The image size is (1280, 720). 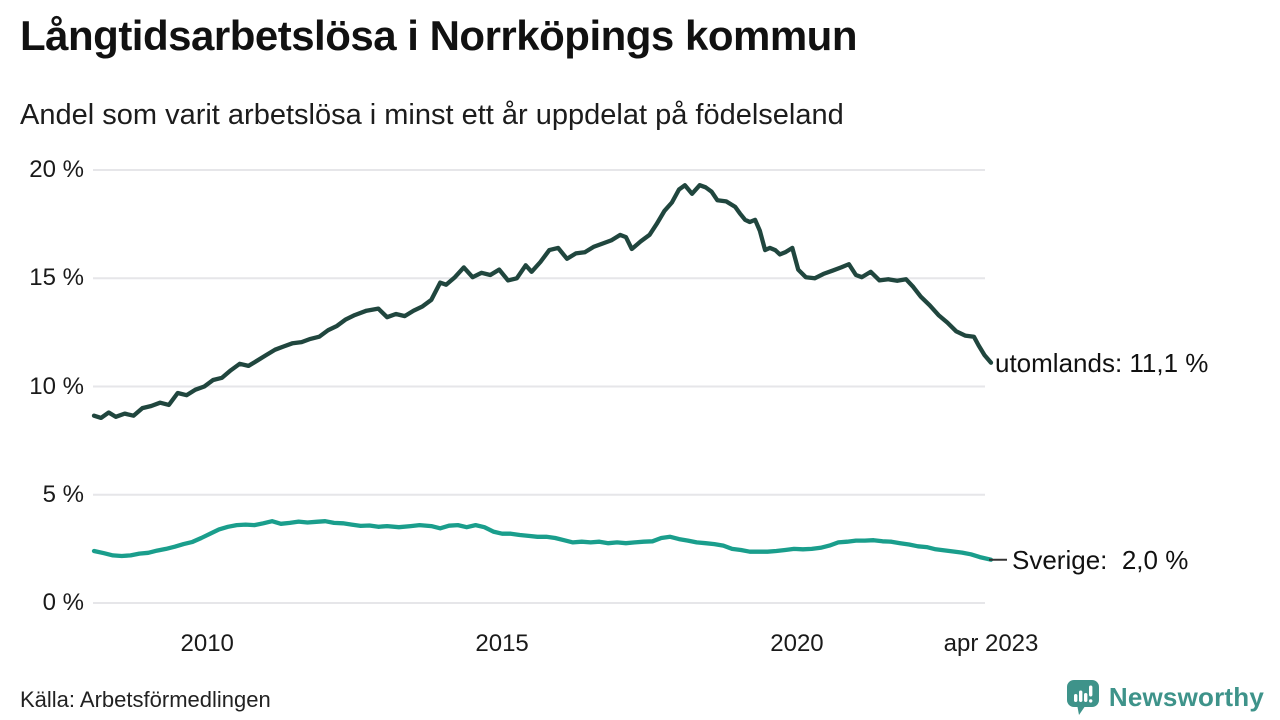 What do you see at coordinates (56, 278) in the screenshot?
I see `y-tick-label: 15 %` at bounding box center [56, 278].